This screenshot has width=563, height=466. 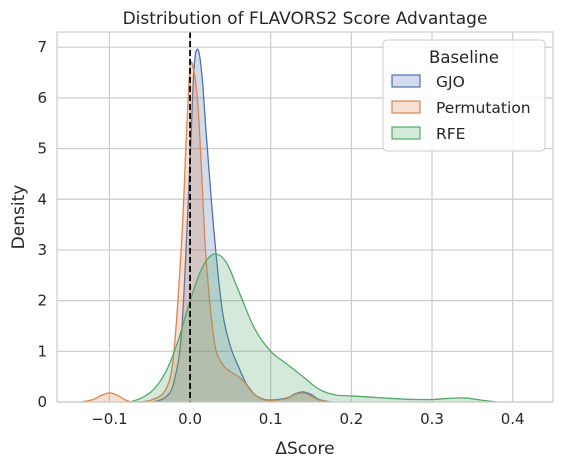 What do you see at coordinates (42, 199) in the screenshot?
I see `y-tick-label: 4` at bounding box center [42, 199].